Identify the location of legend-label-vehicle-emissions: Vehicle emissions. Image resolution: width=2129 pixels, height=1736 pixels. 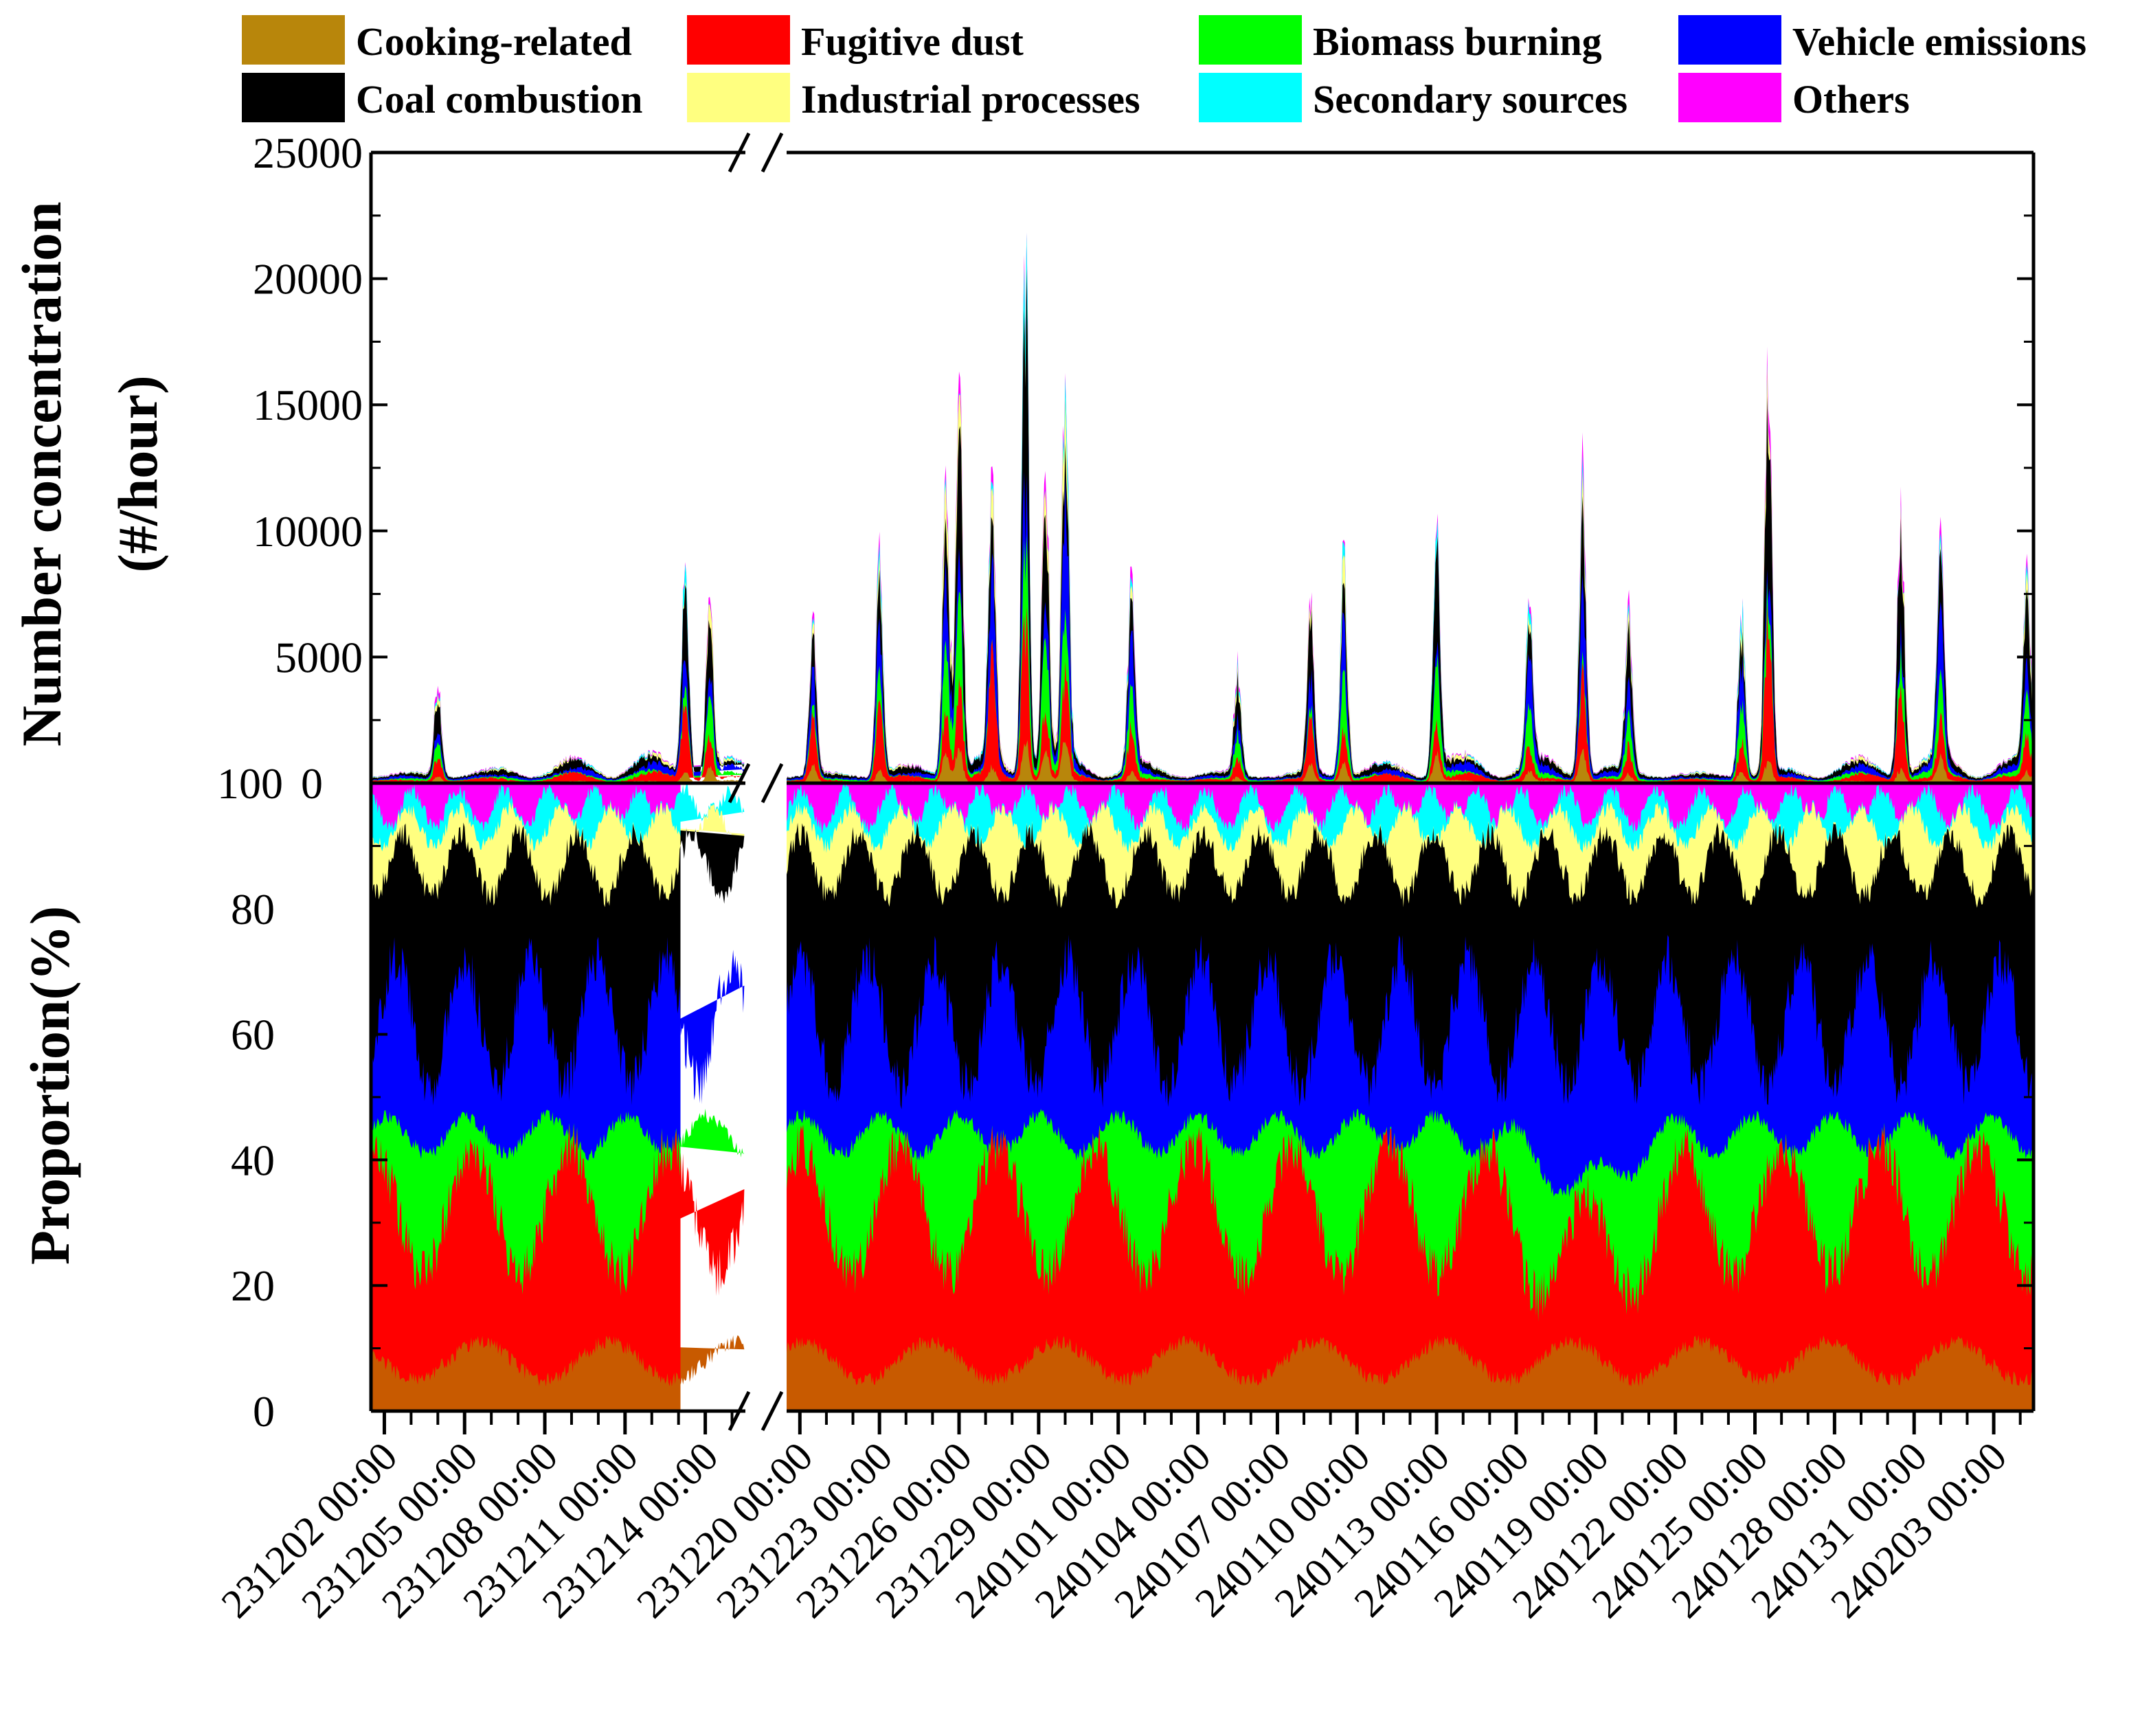
(1939, 41).